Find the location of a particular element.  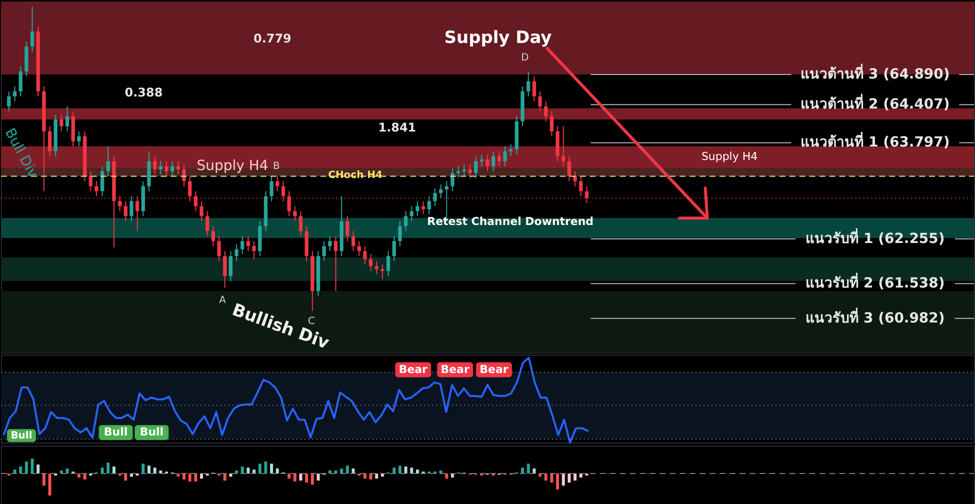

ref-line-label: แนวต้านที่ 3 (64.890) is located at coordinates (875, 73).